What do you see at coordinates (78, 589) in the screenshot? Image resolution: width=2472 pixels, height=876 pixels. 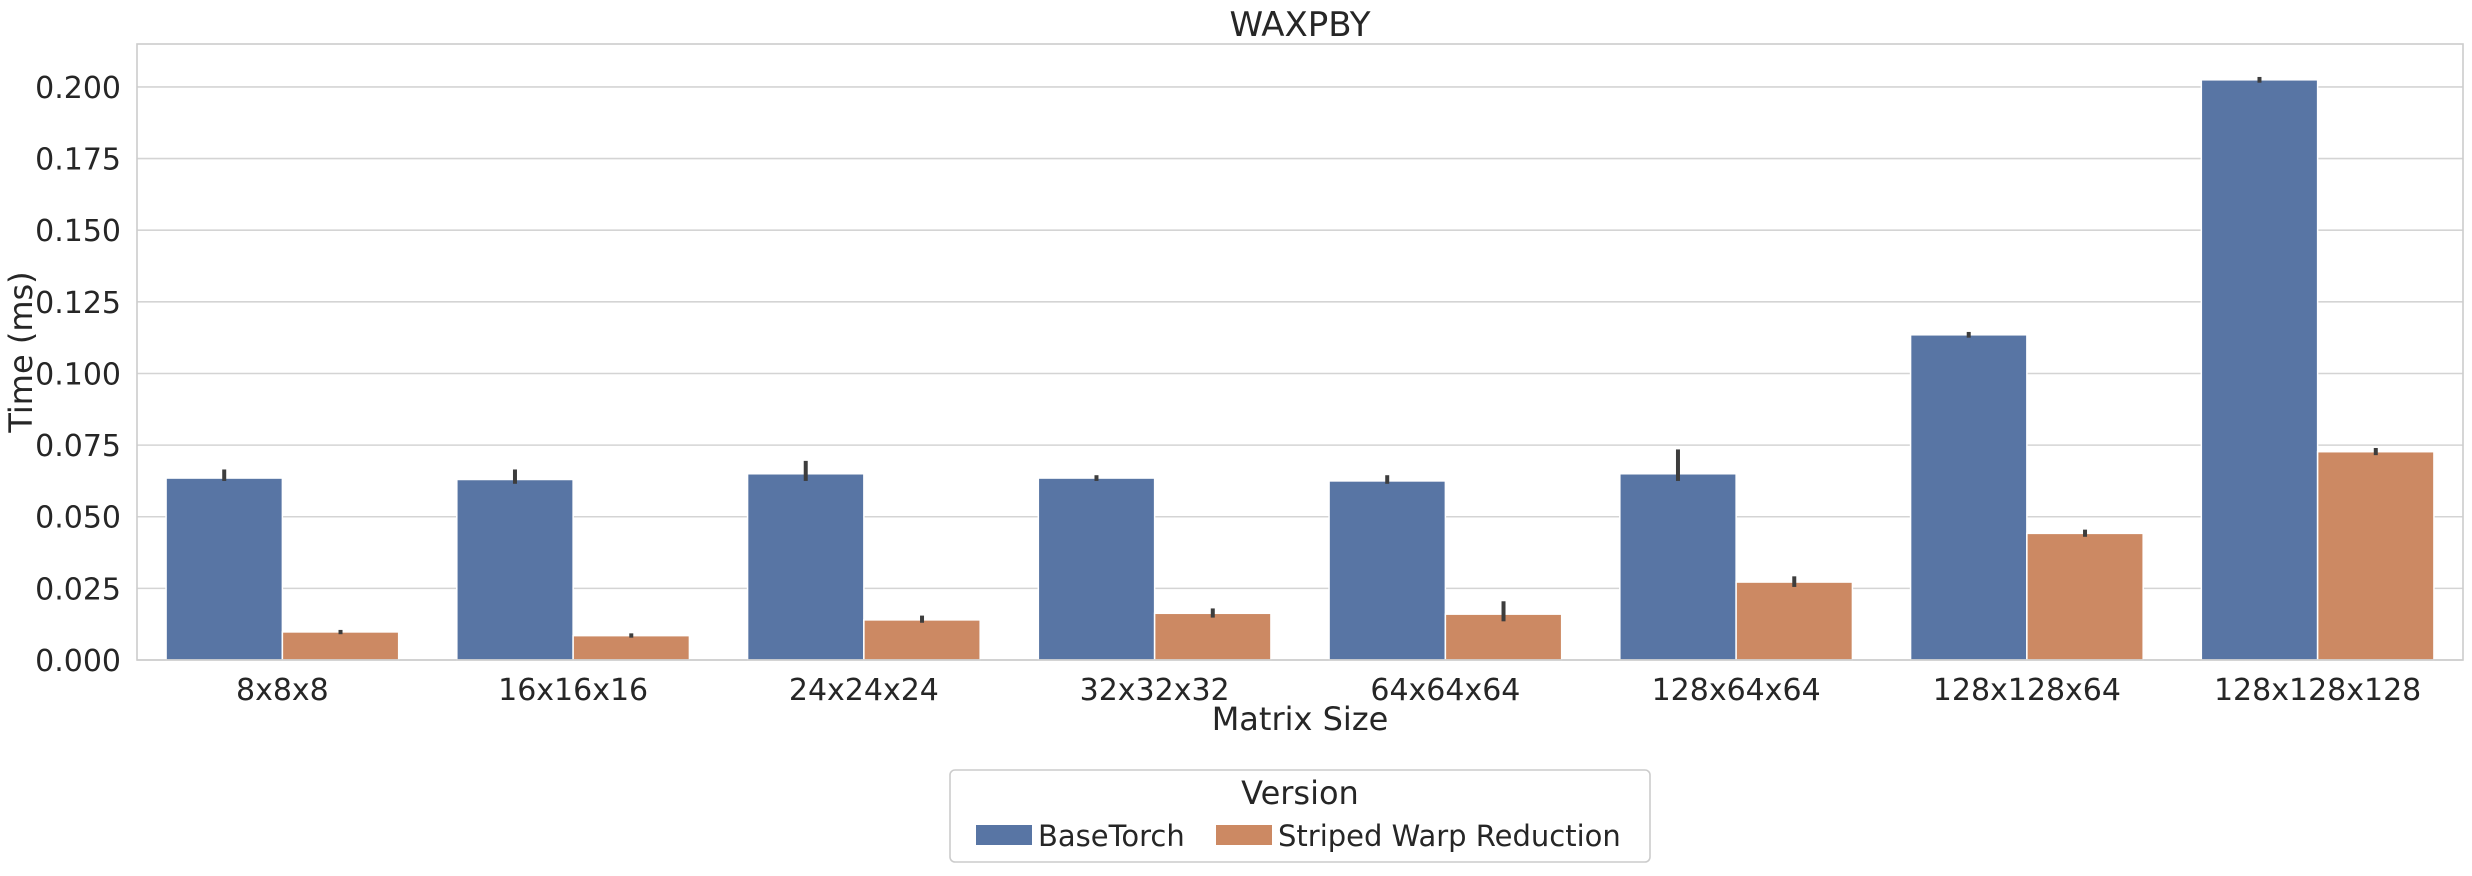 I see `y-tick-label: 0.025` at bounding box center [78, 589].